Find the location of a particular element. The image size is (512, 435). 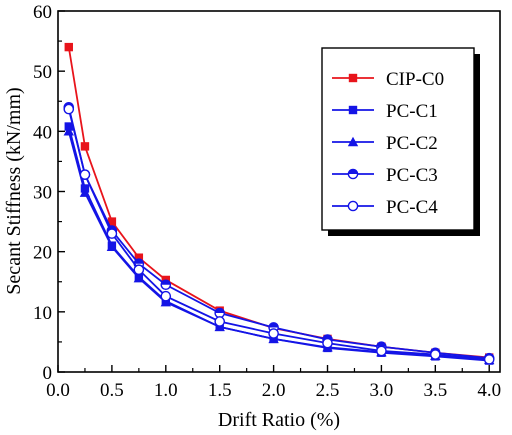

y-tick-label: 20 is located at coordinates (42, 253).